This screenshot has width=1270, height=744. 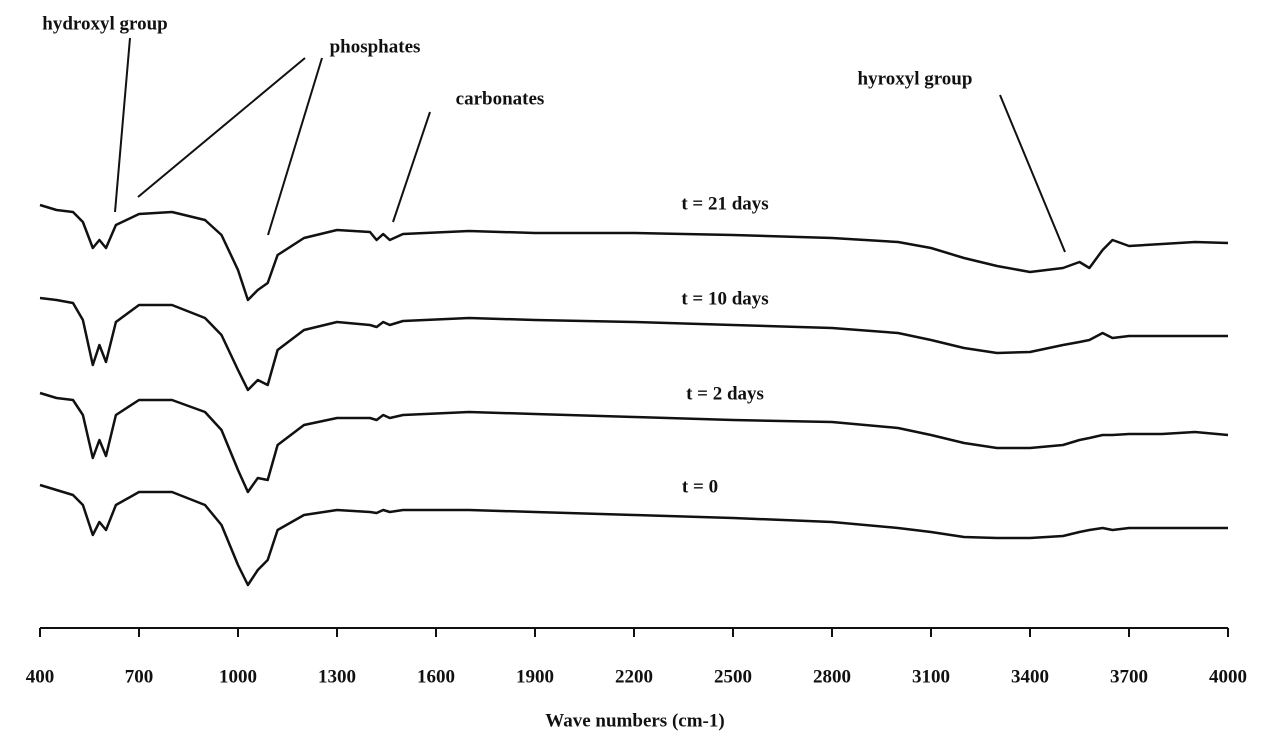 What do you see at coordinates (1129, 676) in the screenshot?
I see `x-tick-label: 3700` at bounding box center [1129, 676].